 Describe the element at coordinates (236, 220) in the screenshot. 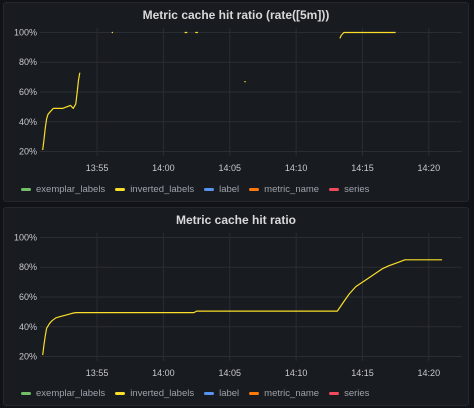

I see `panel-title: Metric cache hit ratio` at that location.